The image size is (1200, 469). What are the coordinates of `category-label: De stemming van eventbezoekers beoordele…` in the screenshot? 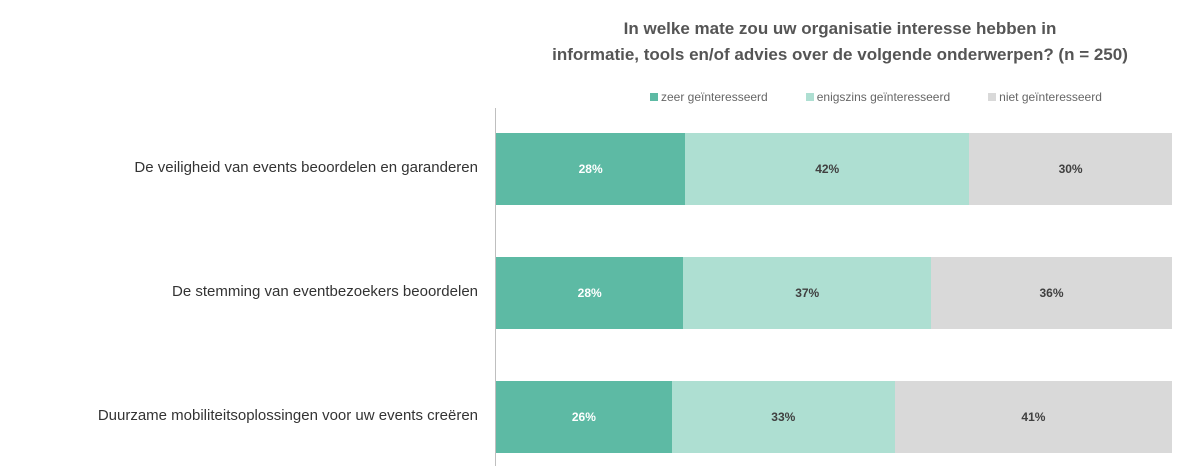 It's located at (324, 291).